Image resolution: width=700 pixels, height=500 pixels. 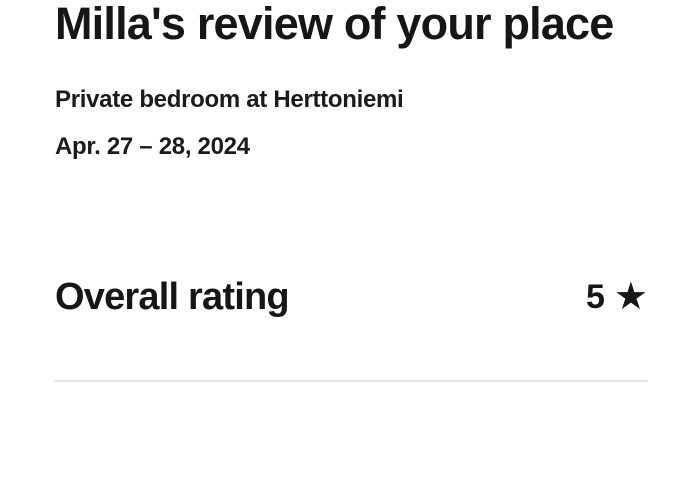 What do you see at coordinates (229, 99) in the screenshot?
I see `listing-name: Private bedroom at Herttoniemi` at bounding box center [229, 99].